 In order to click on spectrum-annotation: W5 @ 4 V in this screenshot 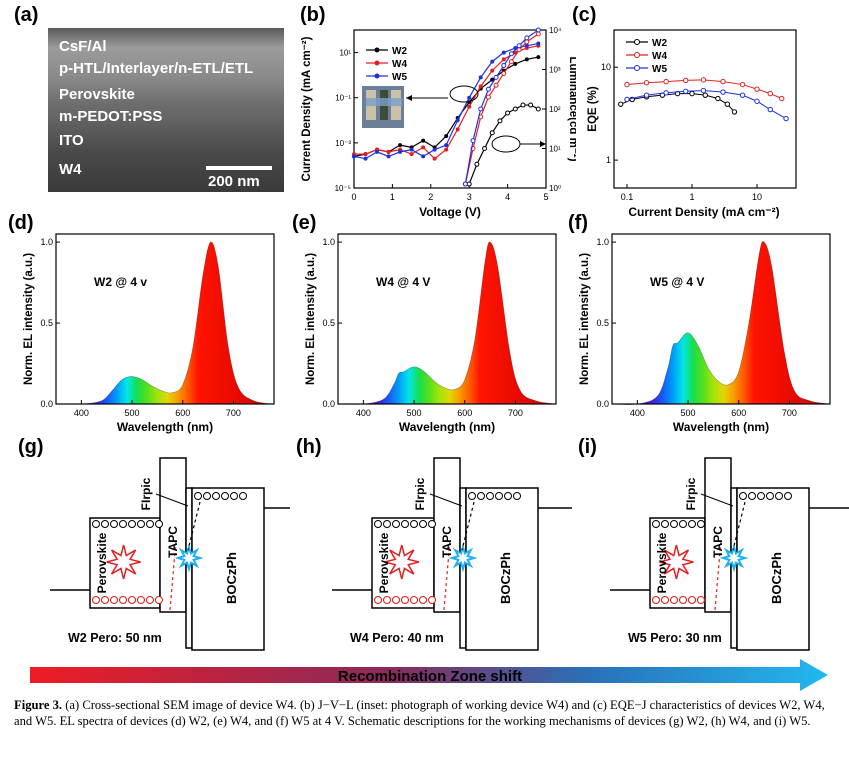, I will do `click(677, 282)`.